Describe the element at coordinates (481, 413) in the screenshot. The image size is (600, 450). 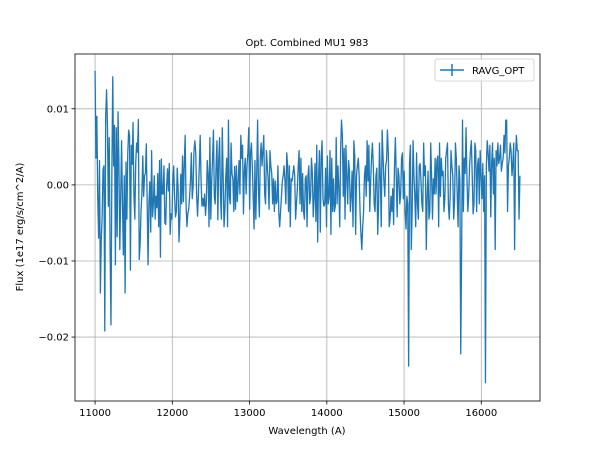
I see `x-tick-label: 16000` at that location.